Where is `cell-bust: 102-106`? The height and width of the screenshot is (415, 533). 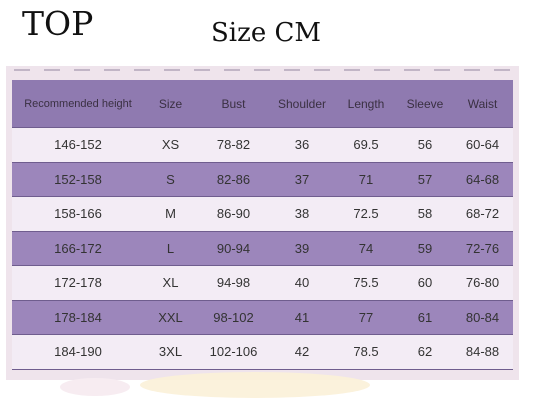
cell-bust: 102-106 is located at coordinates (233, 352).